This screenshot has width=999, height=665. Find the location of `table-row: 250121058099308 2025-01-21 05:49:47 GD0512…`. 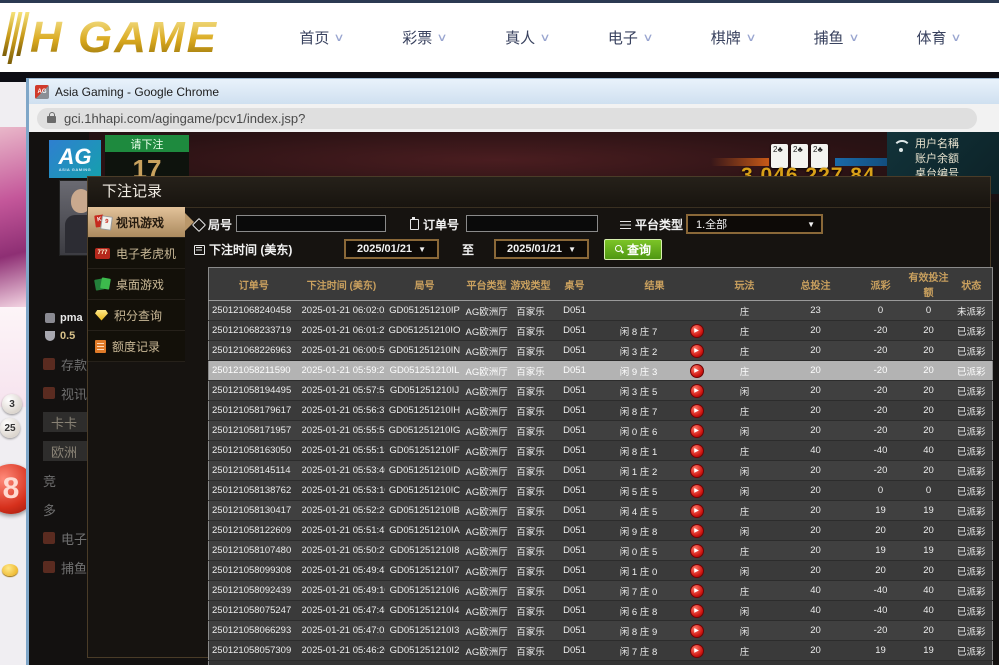

table-row: 250121058099308 2025-01-21 05:49:47 GD0512… is located at coordinates (600, 570).